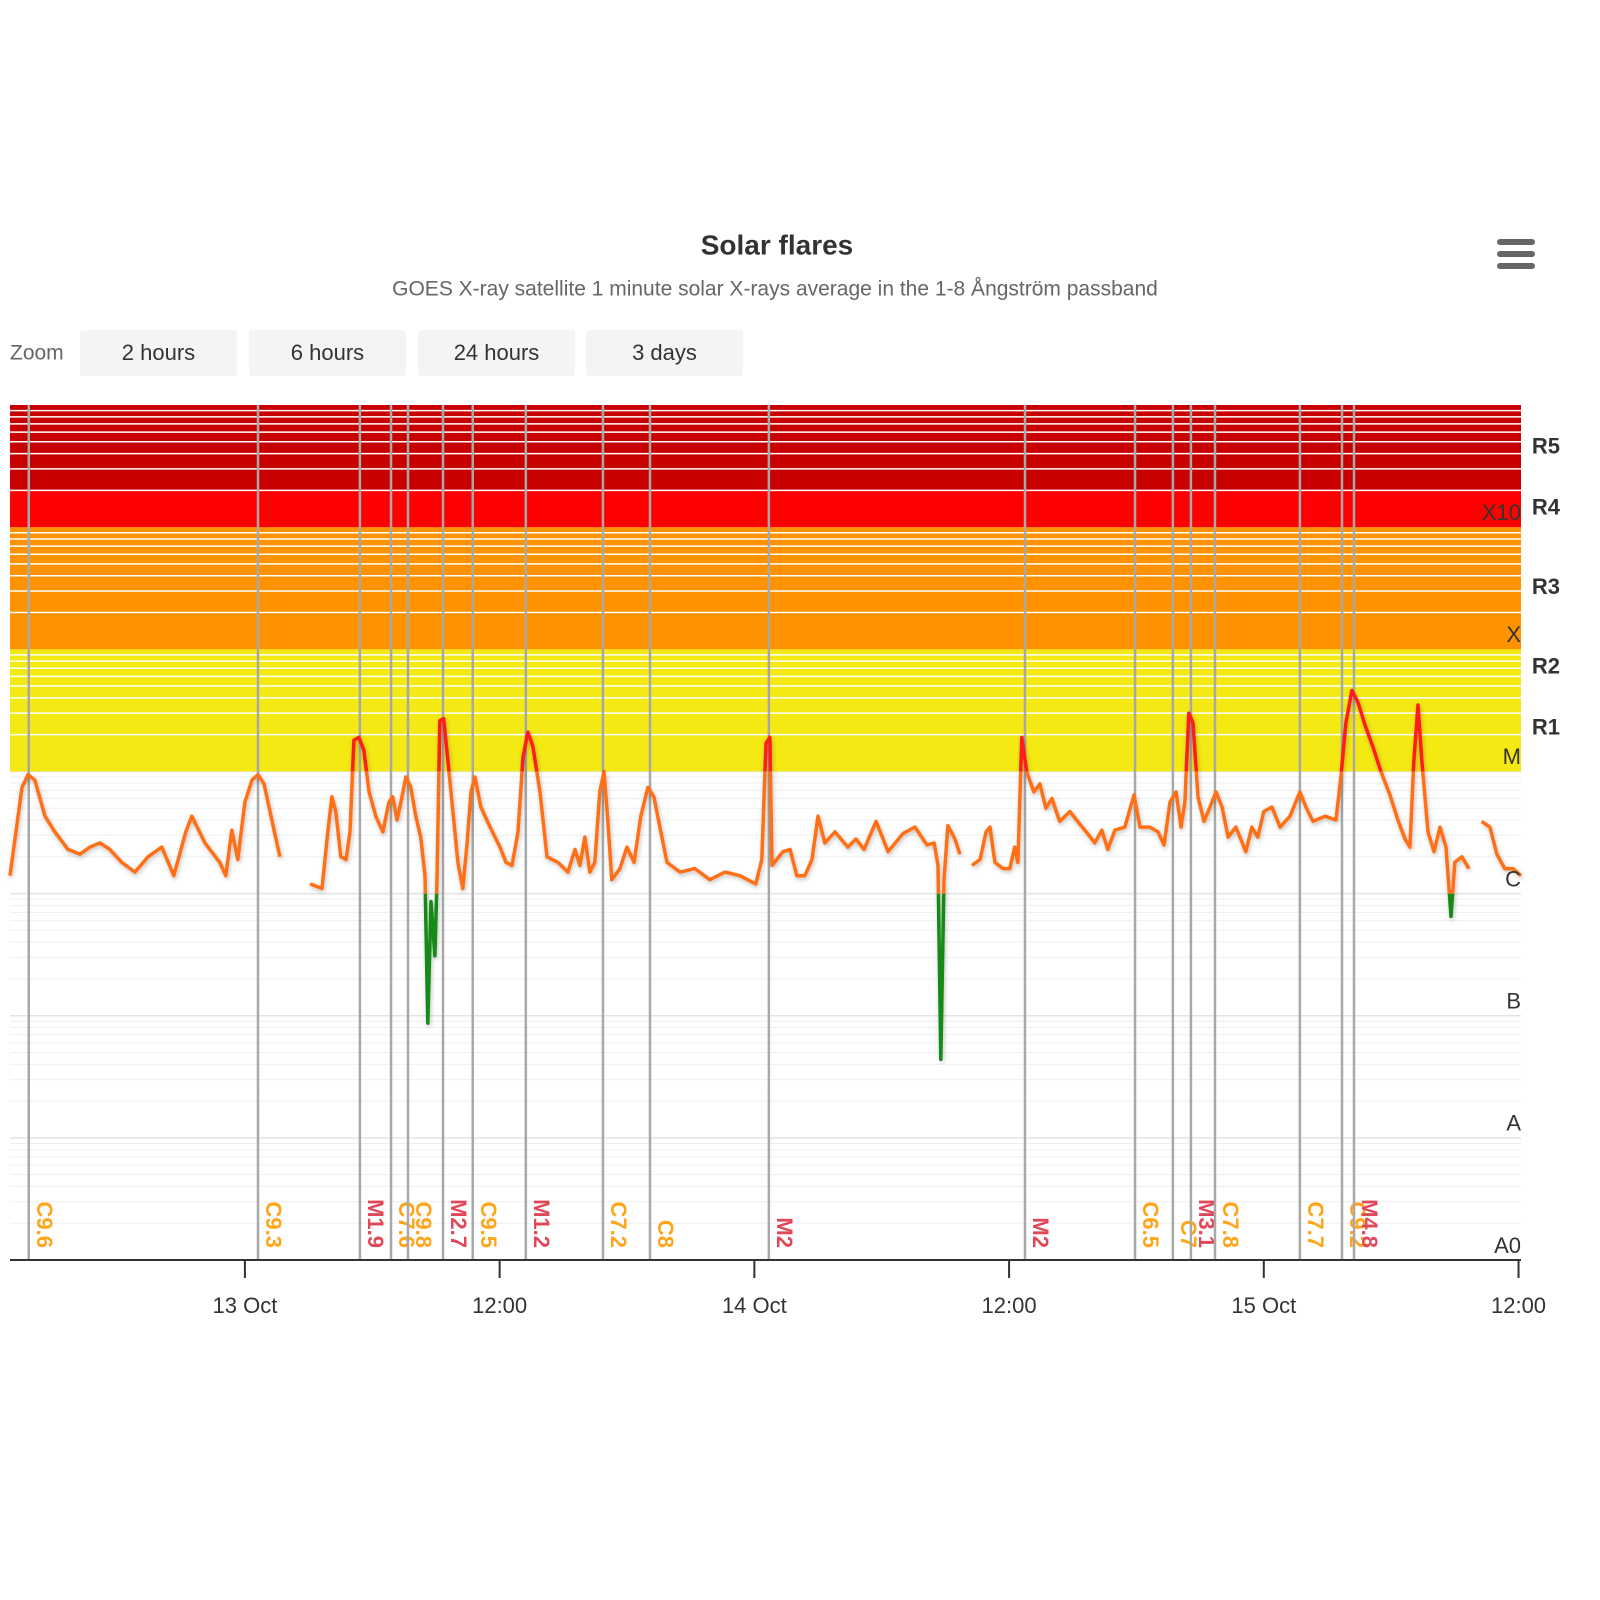 The height and width of the screenshot is (1600, 1600). What do you see at coordinates (1357, 1225) in the screenshot?
I see `flare-label: C9.2` at bounding box center [1357, 1225].